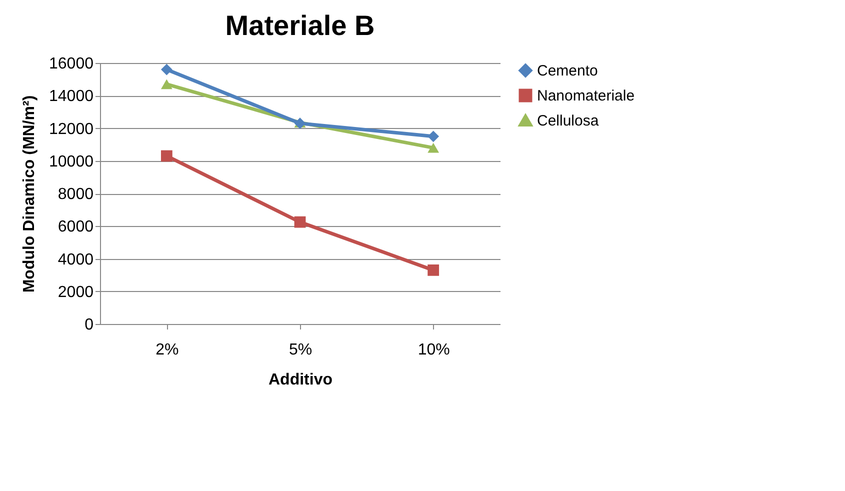  What do you see at coordinates (167, 350) in the screenshot?
I see `x-tick-label: 2%` at bounding box center [167, 350].